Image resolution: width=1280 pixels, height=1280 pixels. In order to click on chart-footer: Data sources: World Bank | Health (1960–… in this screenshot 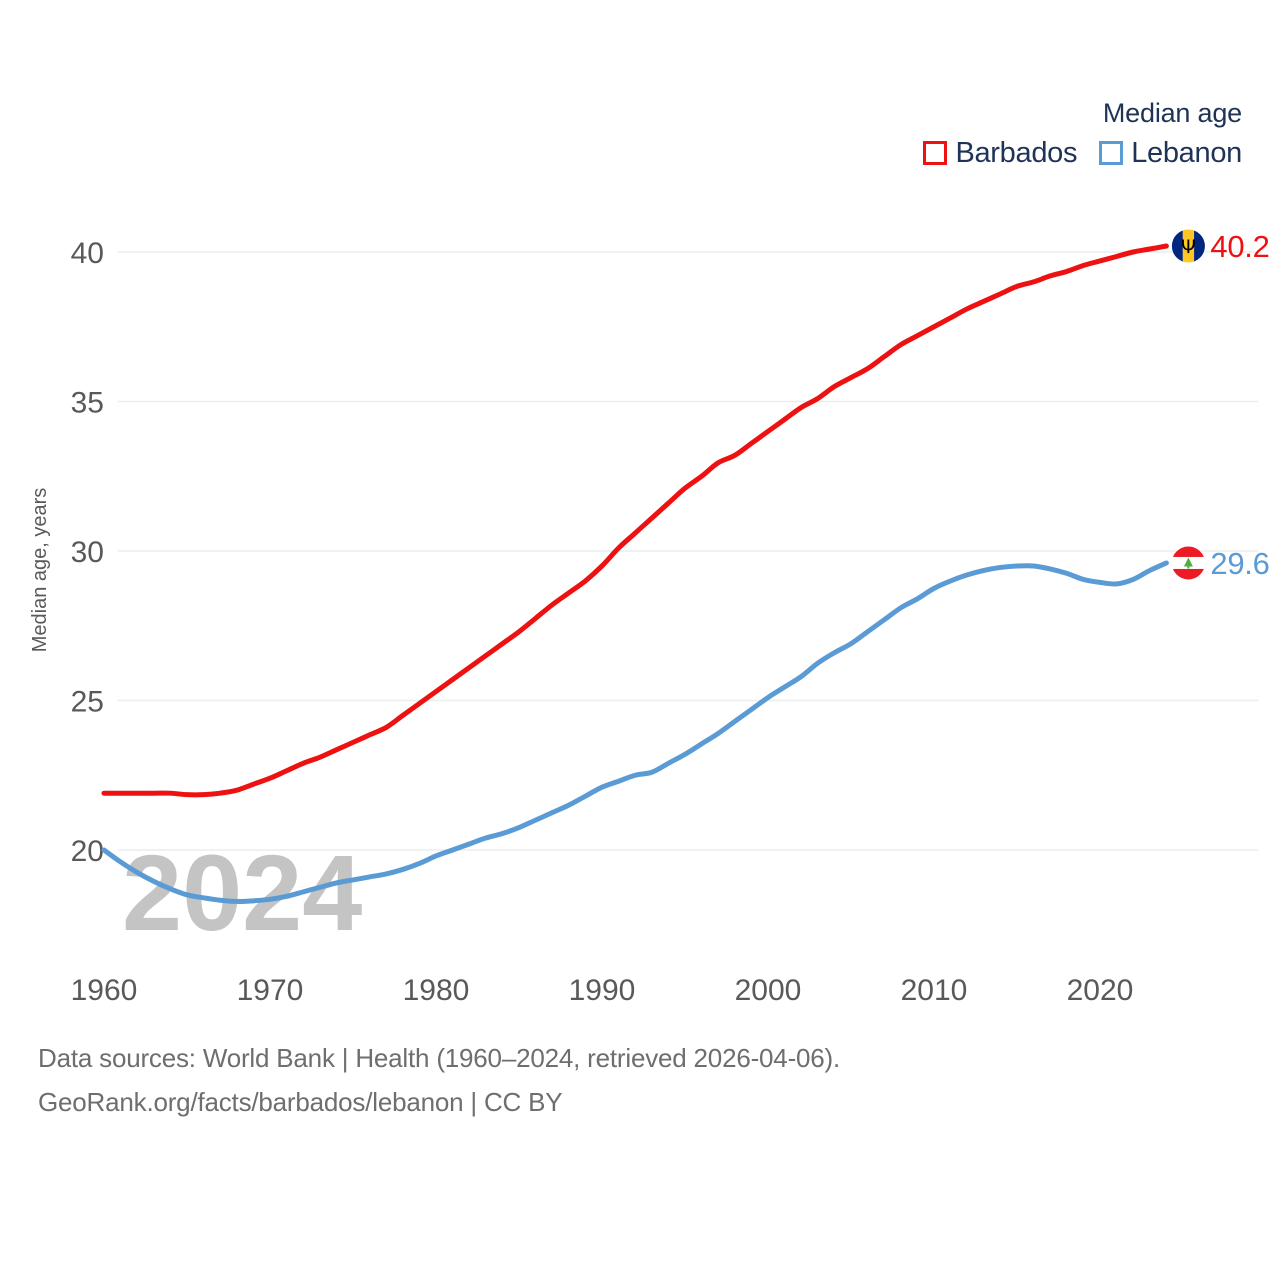, I will do `click(439, 1080)`.